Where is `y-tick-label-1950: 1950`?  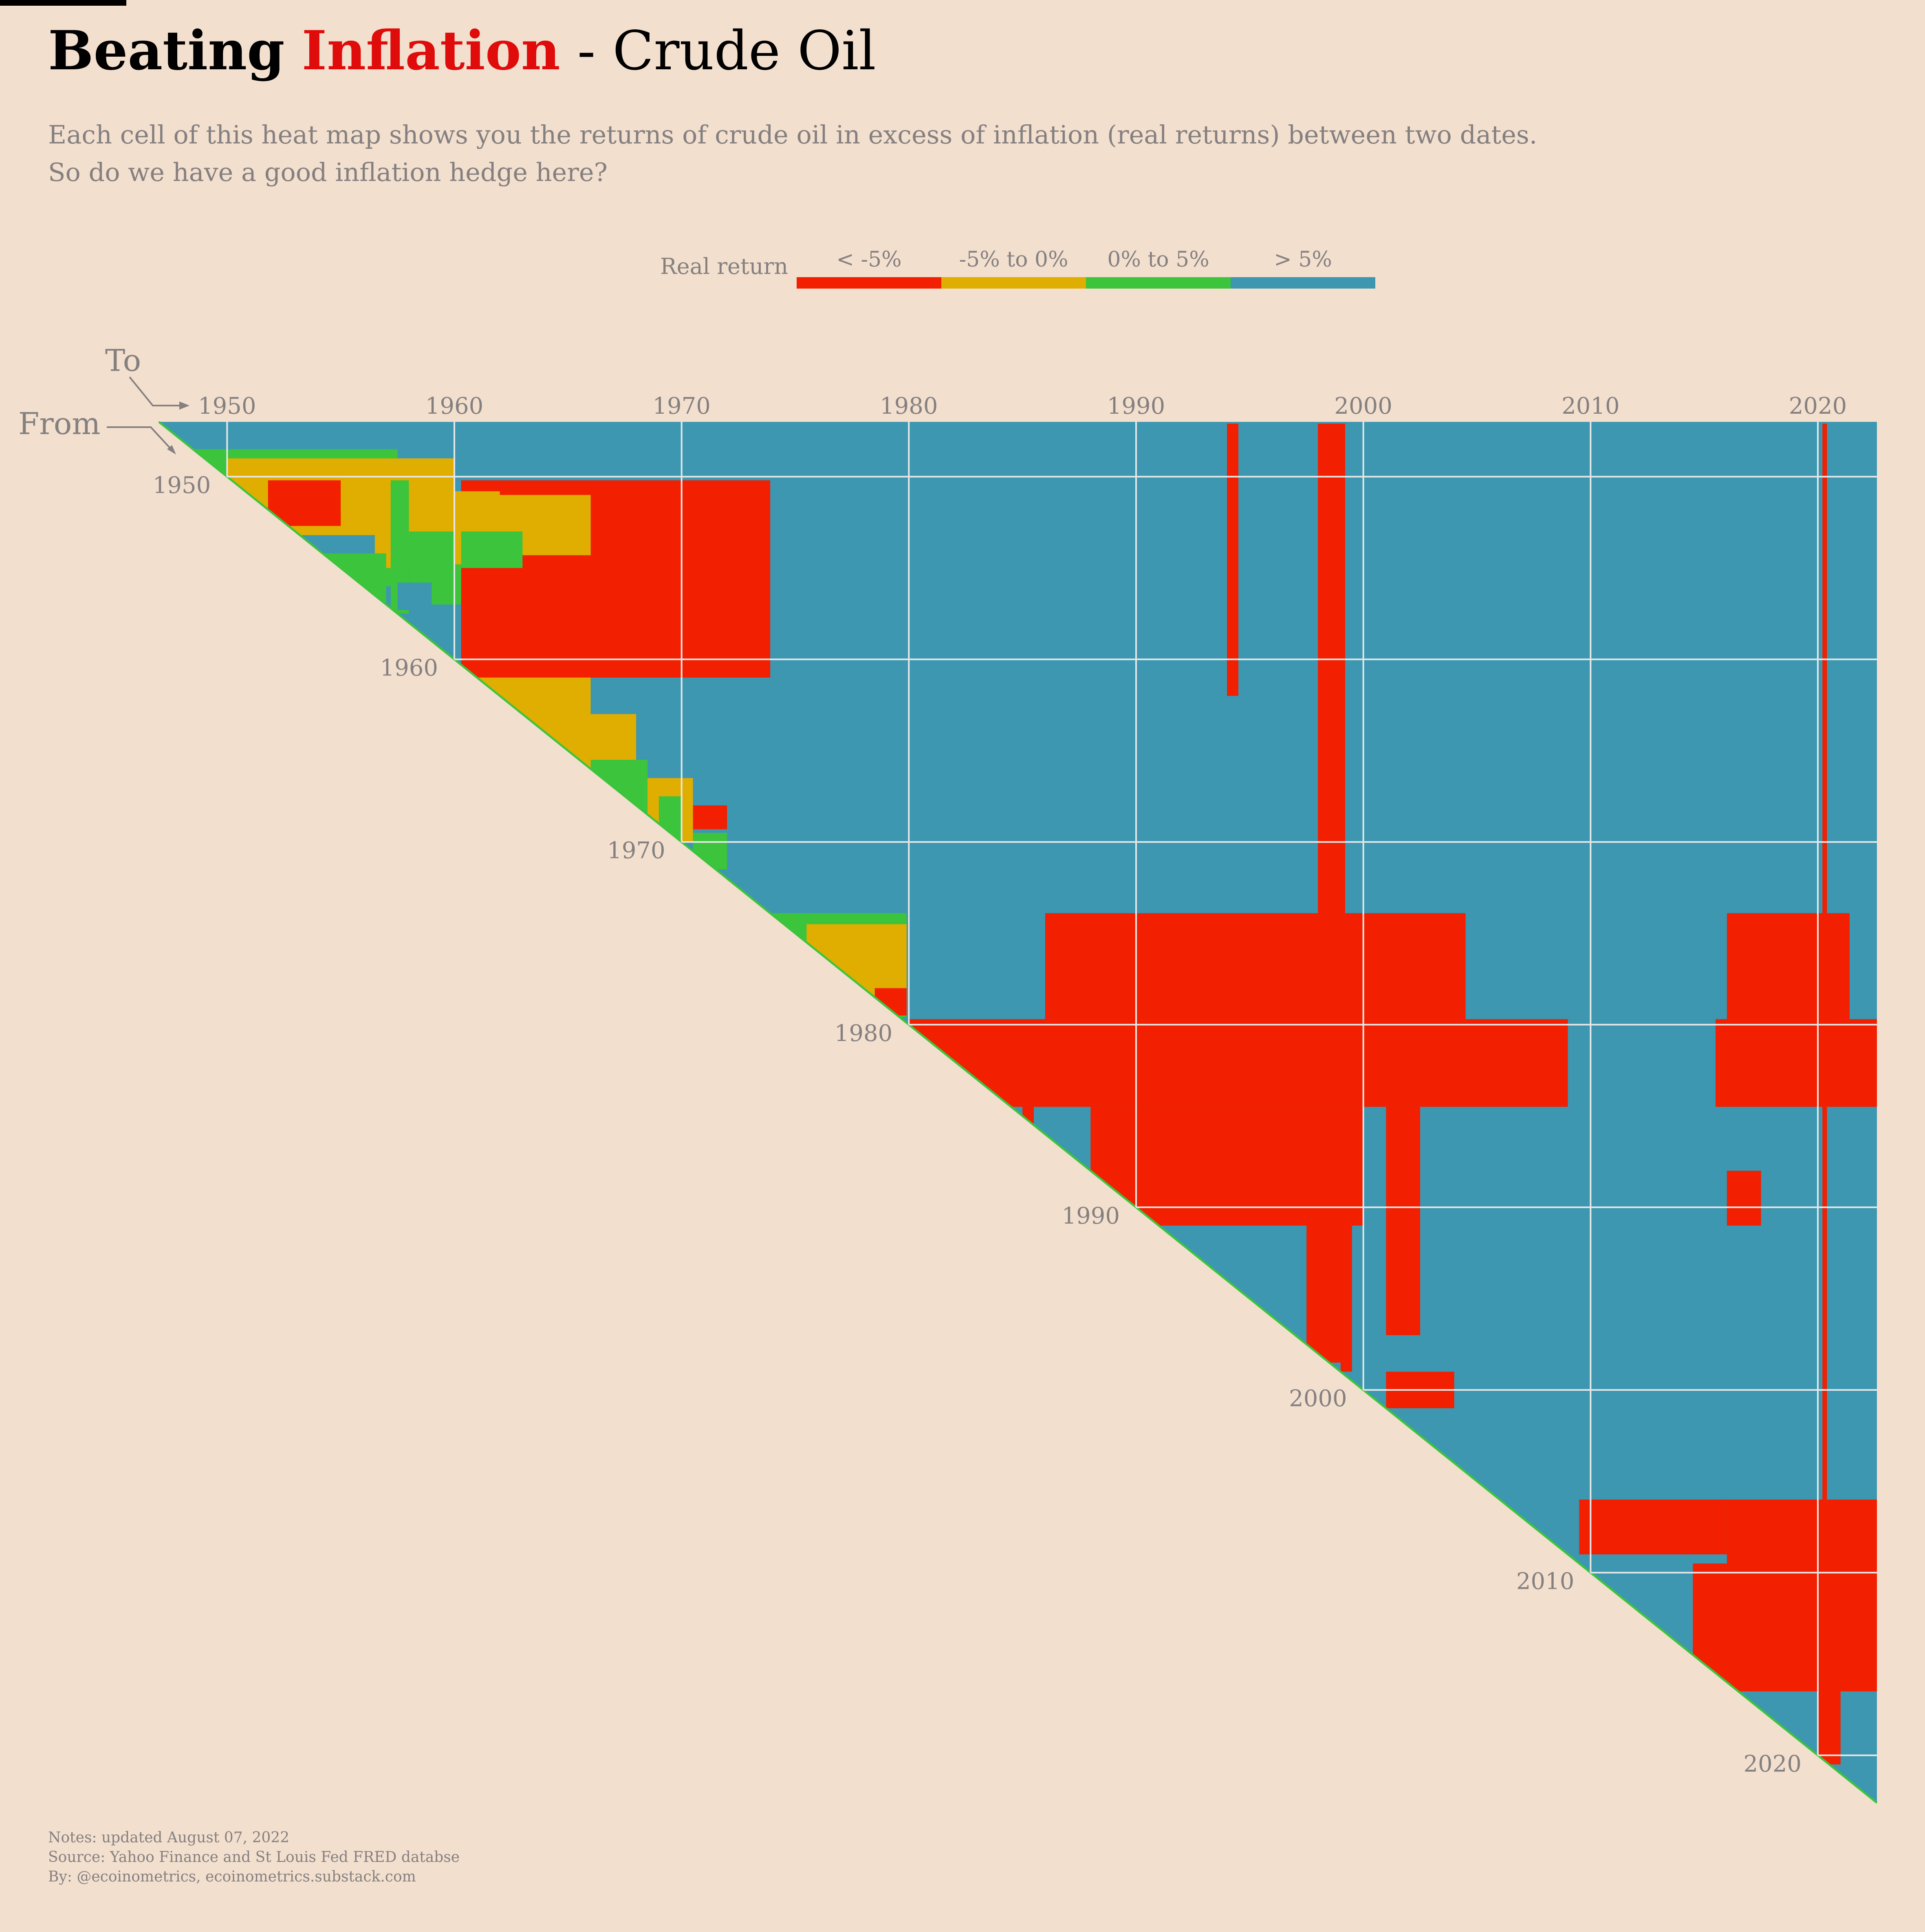
y-tick-label-1950: 1950 is located at coordinates (182, 485).